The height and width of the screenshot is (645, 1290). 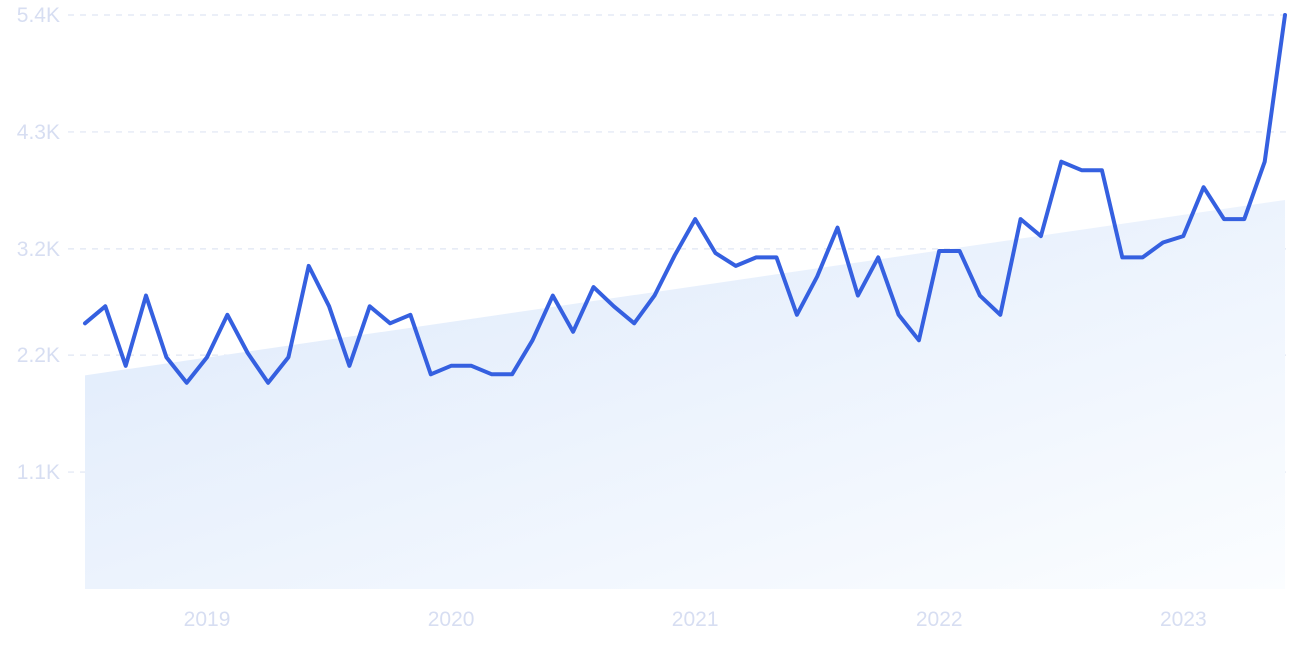 I want to click on y-tick-label: 3.2K, so click(x=38, y=249).